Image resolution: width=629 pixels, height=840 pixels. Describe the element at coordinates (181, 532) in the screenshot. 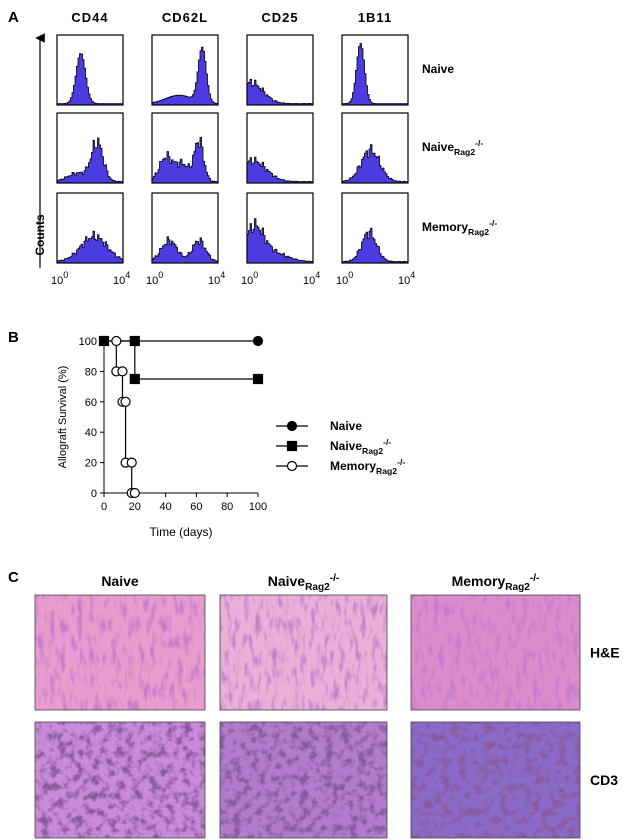

I see `x-axis-label: Time (days)` at that location.